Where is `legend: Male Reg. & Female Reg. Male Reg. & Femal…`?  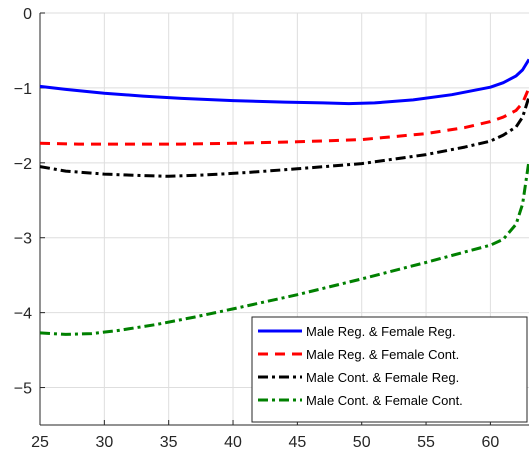 legend: Male Reg. & Female Reg. Male Reg. & Femal… is located at coordinates (389, 369).